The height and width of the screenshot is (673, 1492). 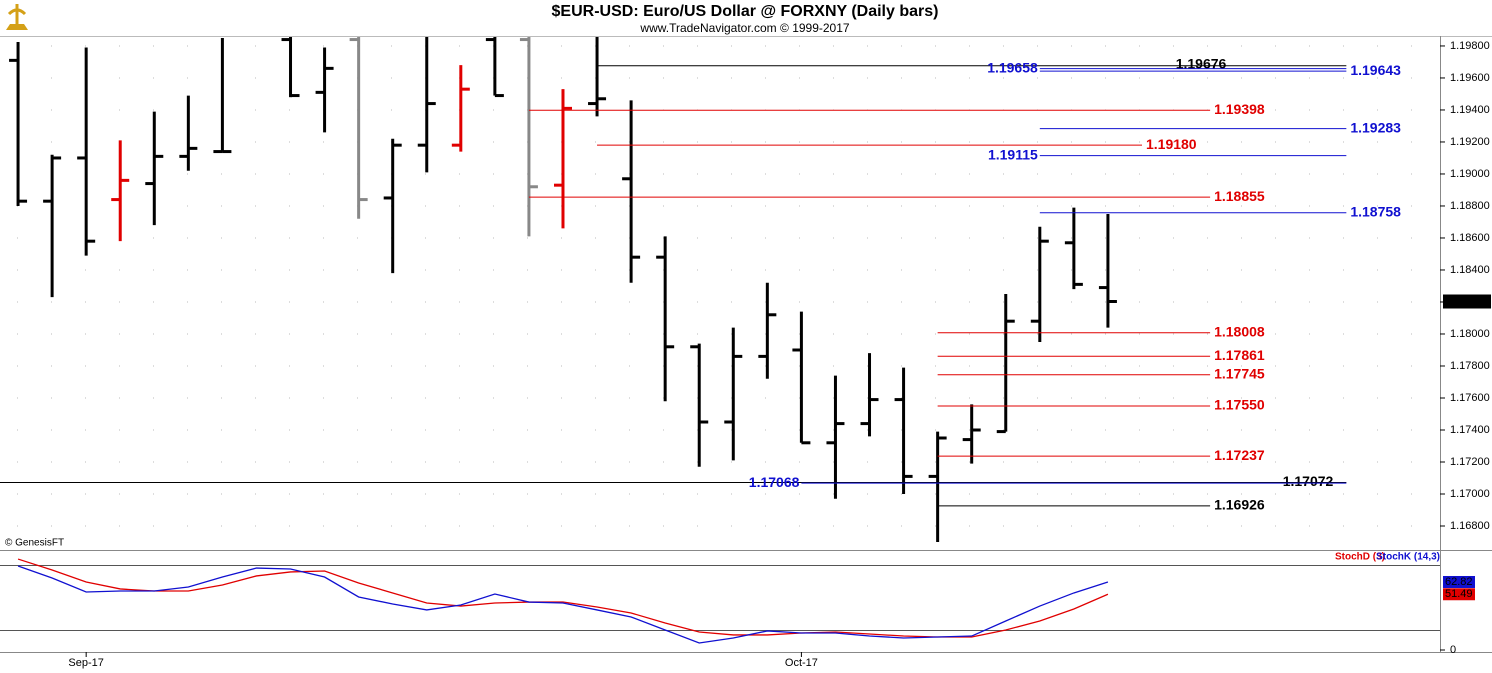 What do you see at coordinates (1470, 142) in the screenshot?
I see `y-tick-label: 1.19200` at bounding box center [1470, 142].